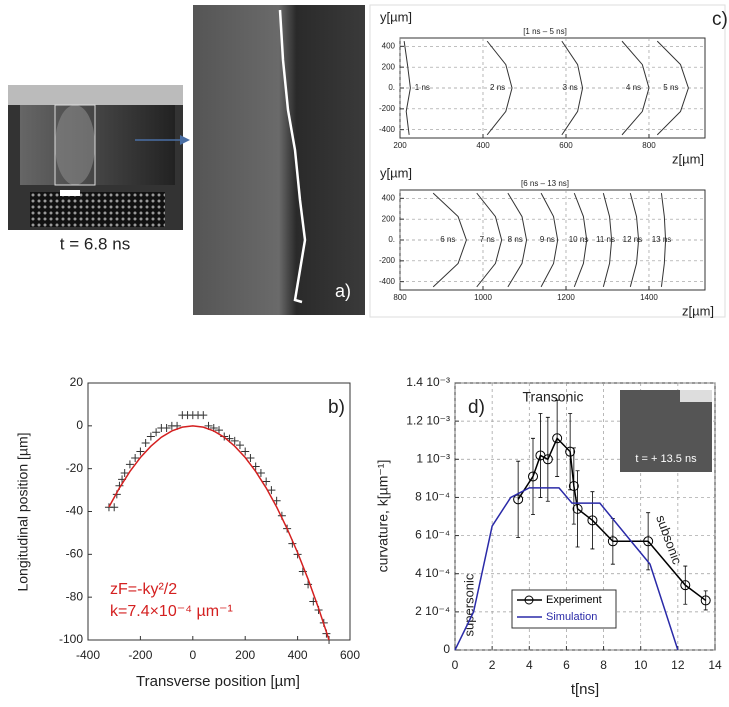 This screenshot has height=707, width=729. What do you see at coordinates (422, 87) in the screenshot?
I see `curve-label: 1 ns` at bounding box center [422, 87].